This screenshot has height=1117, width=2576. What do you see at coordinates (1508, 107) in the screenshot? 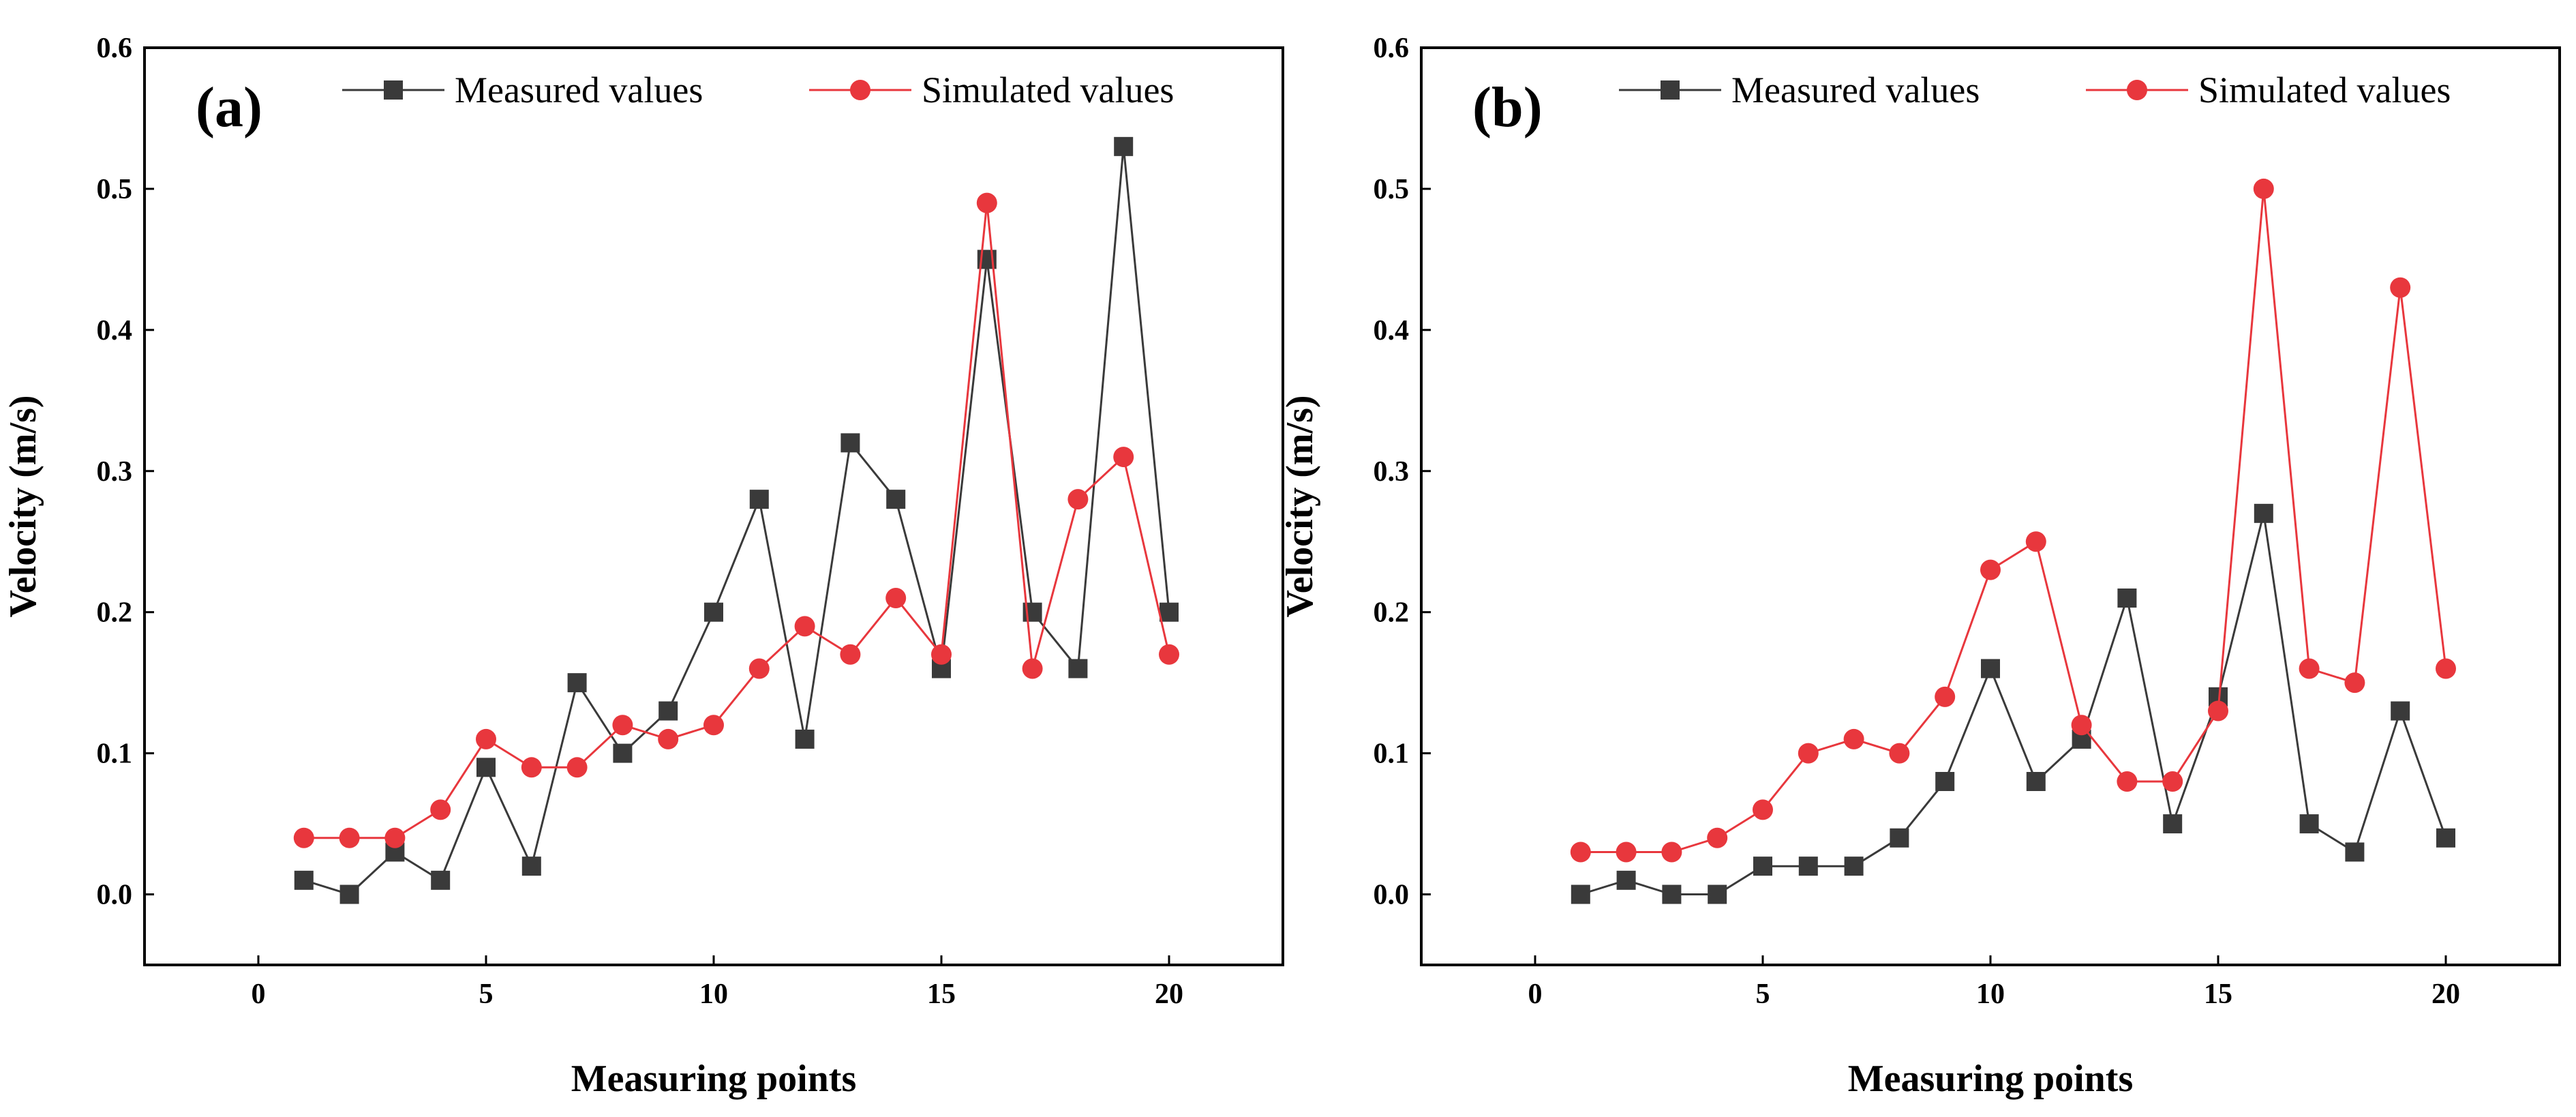
I see `panel-label-b: (b)` at bounding box center [1508, 107].